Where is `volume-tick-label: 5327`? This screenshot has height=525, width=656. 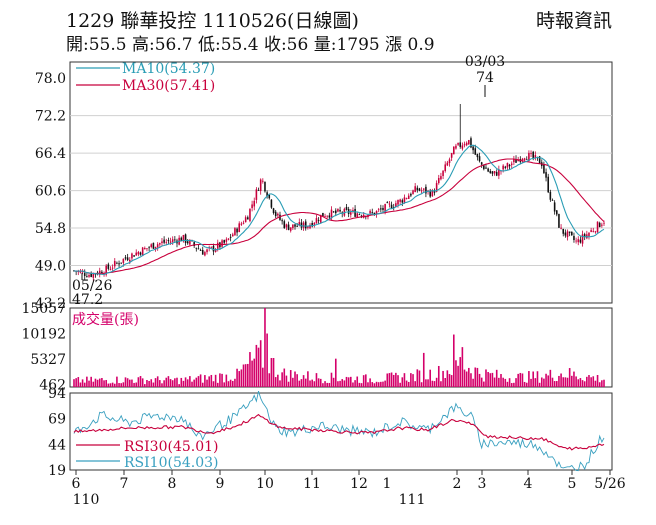 volume-tick-label: 5327 is located at coordinates (48, 360).